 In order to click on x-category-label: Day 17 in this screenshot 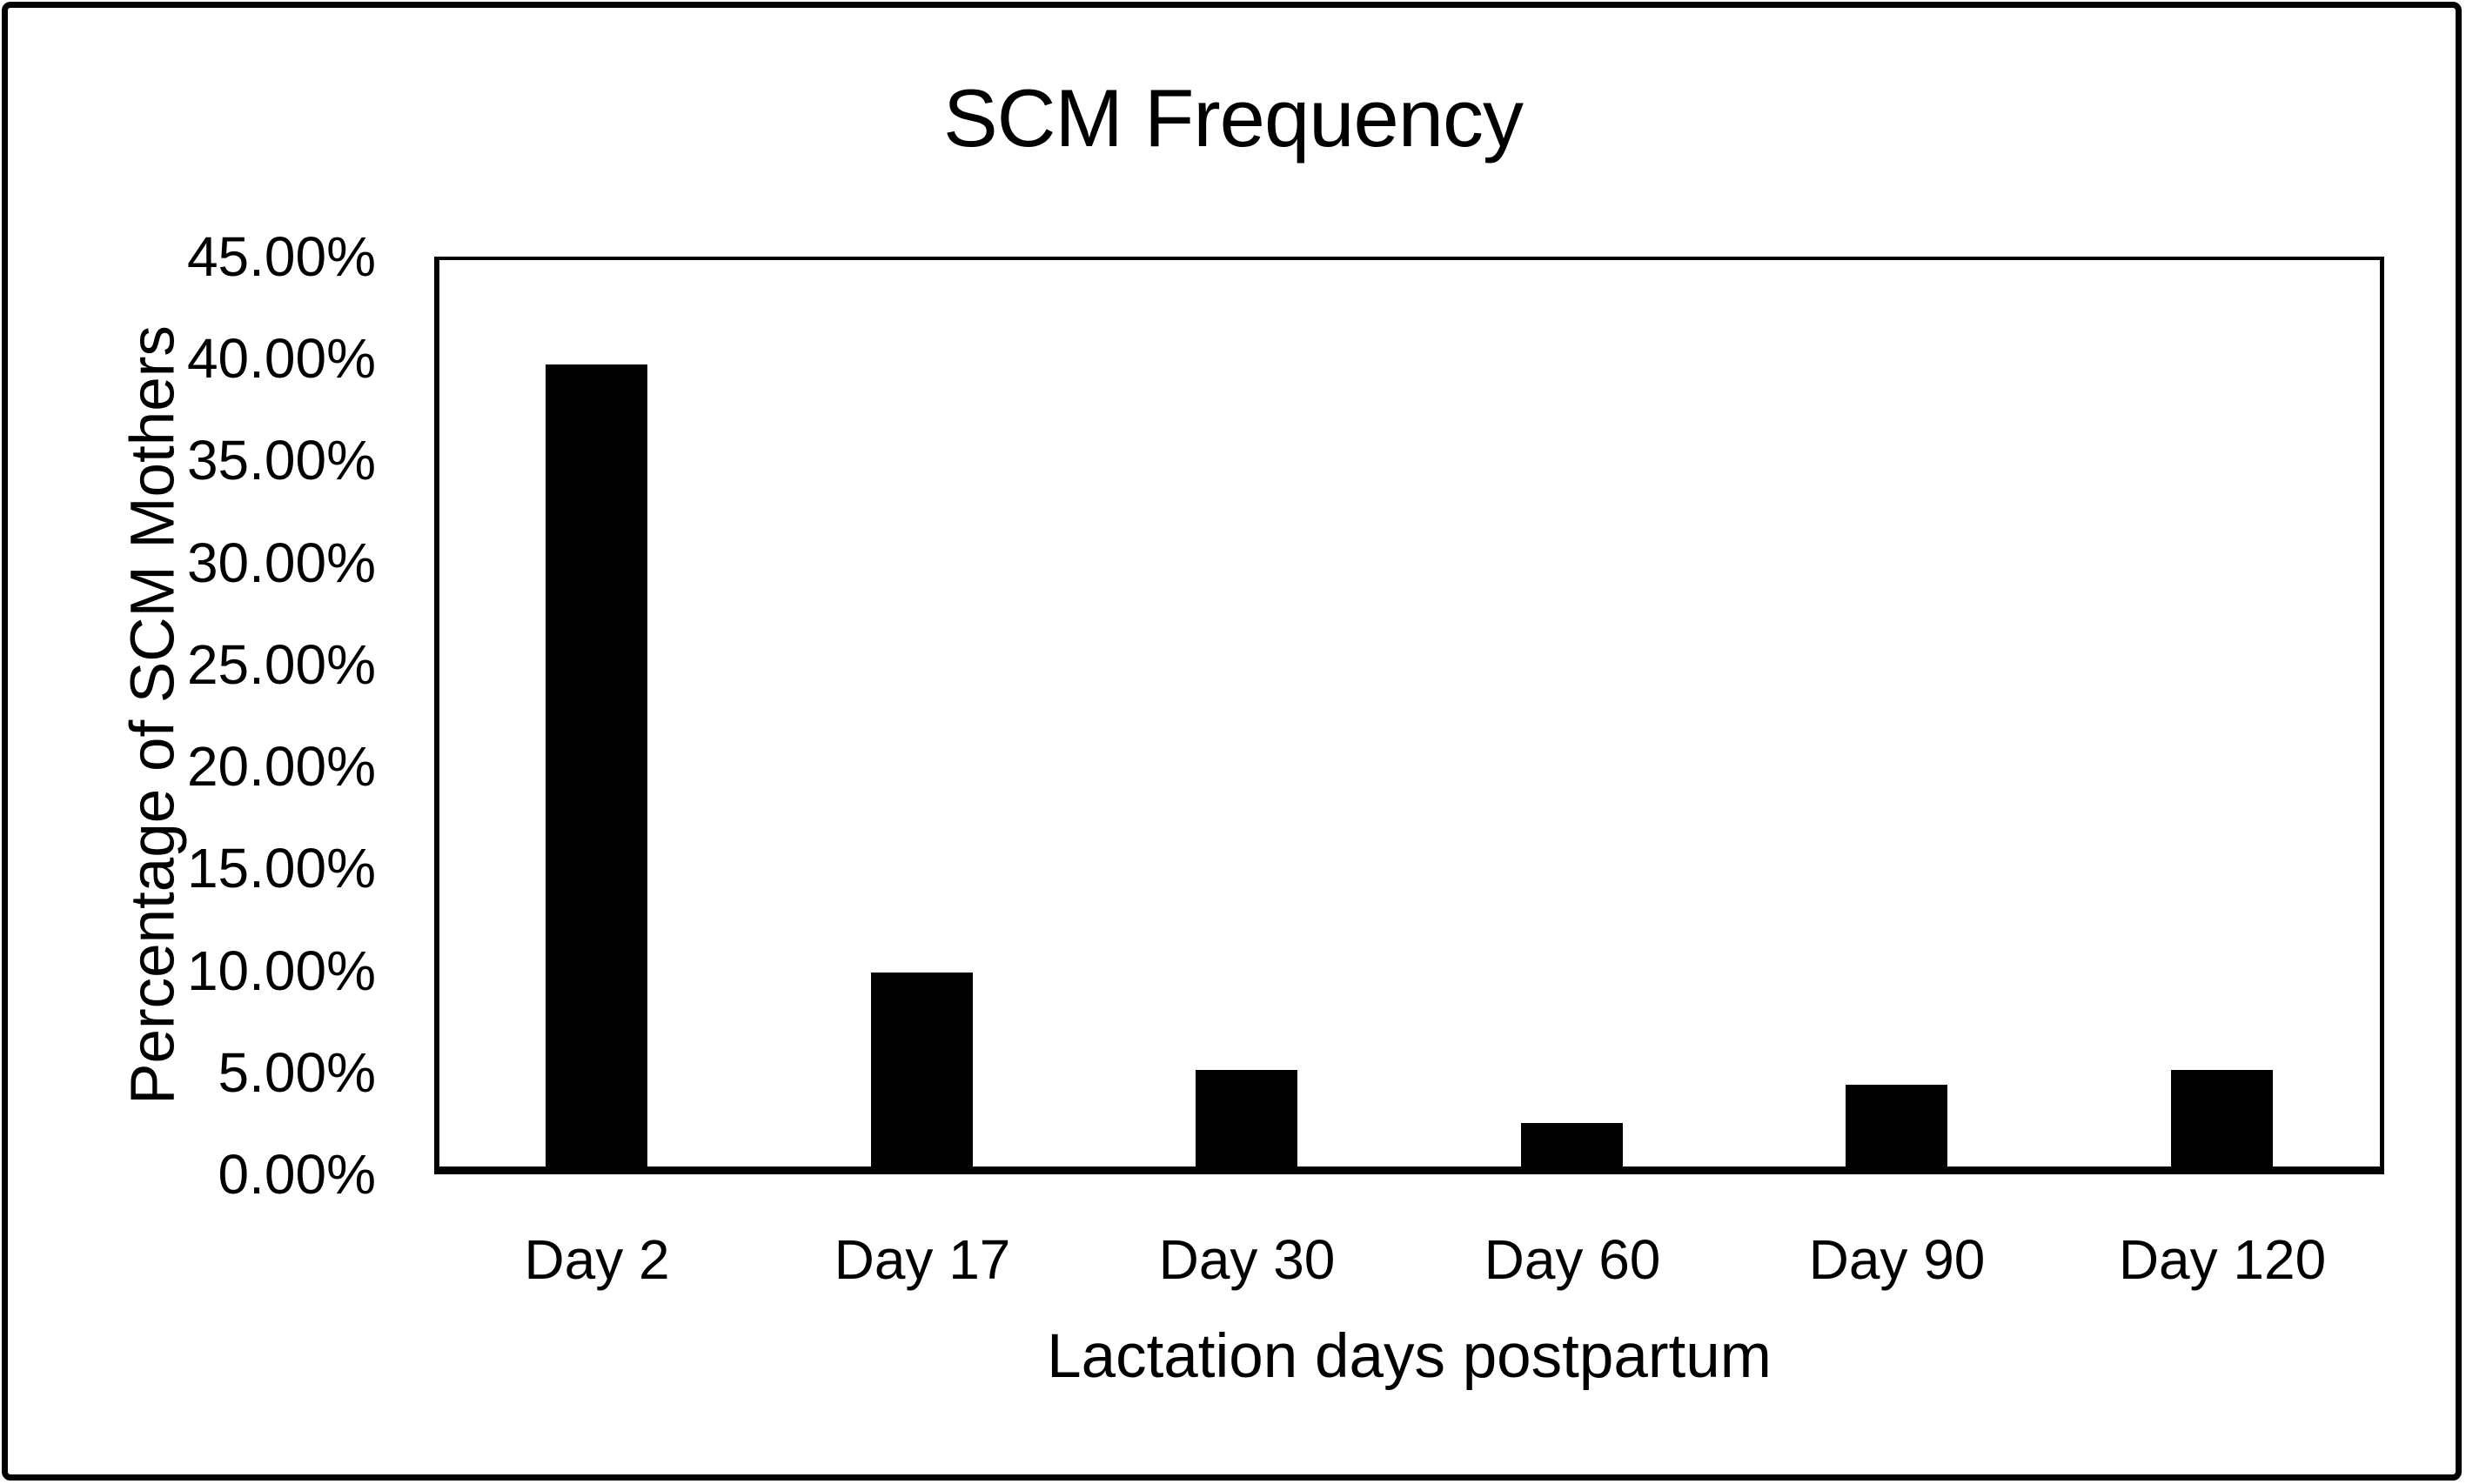, I will do `click(922, 1260)`.